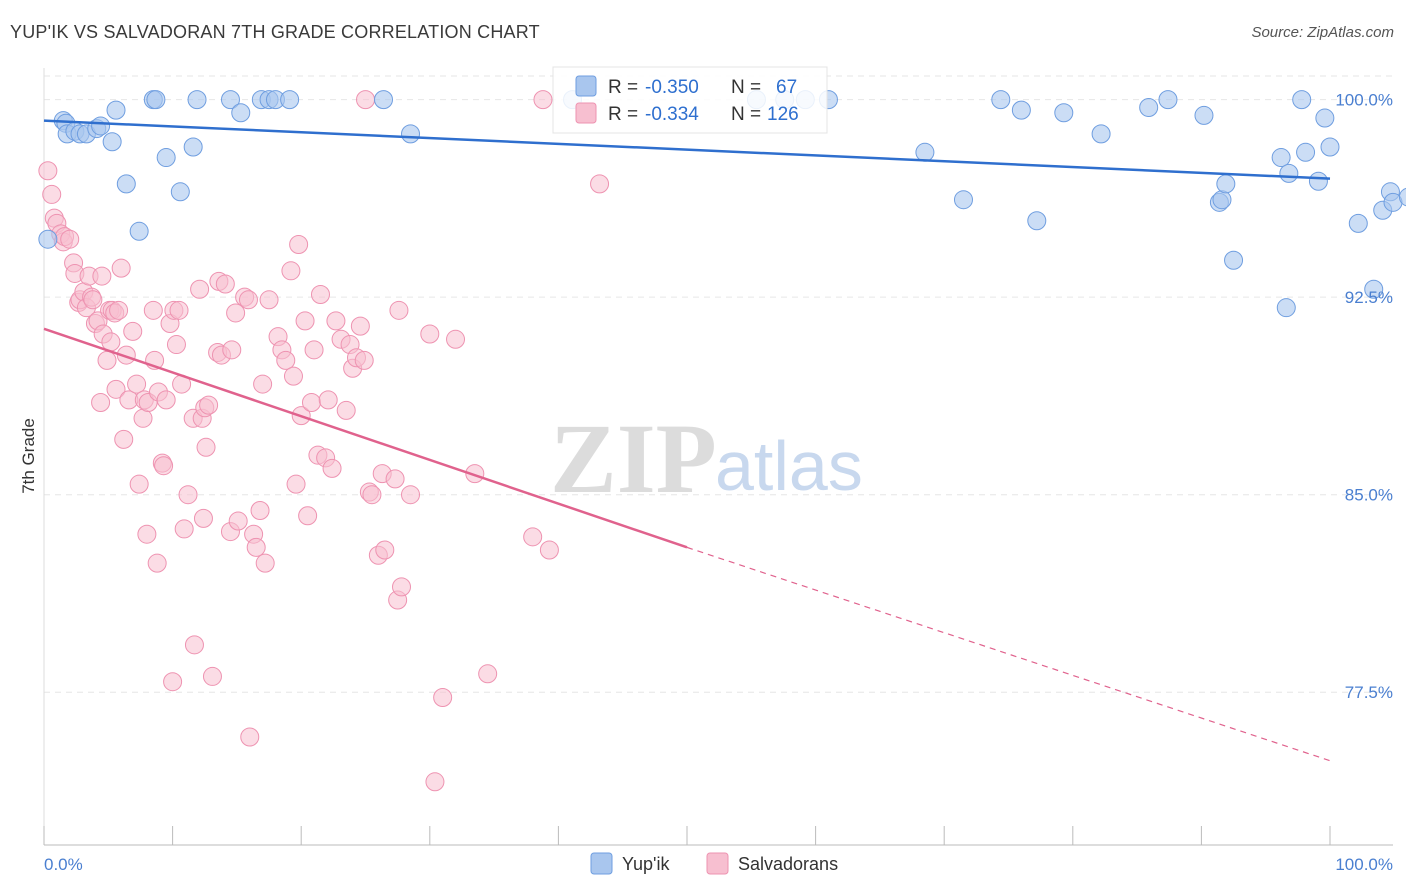 This screenshot has height=892, width=1406. Describe the element at coordinates (672, 87) in the screenshot. I see `legend-r-value-yupik: -0.350` at that location.